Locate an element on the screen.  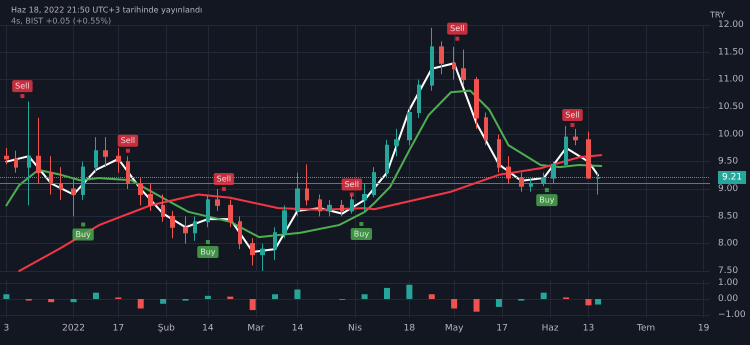
x-tick-label: Mar is located at coordinates (256, 329).